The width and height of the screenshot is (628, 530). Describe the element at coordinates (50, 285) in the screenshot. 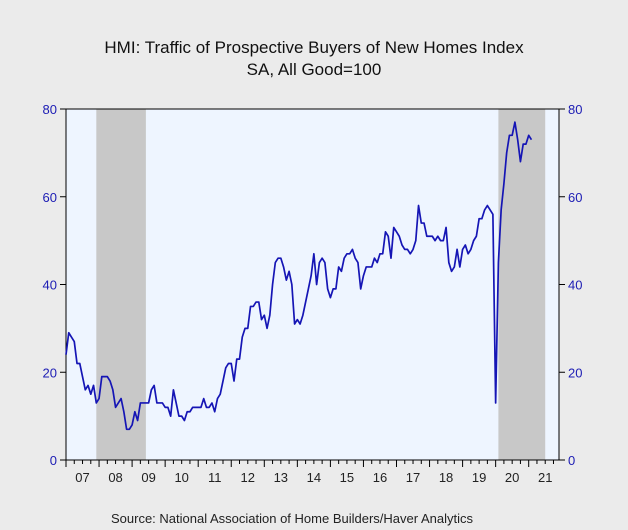

I see `y-tick-label-left-40: 40` at that location.